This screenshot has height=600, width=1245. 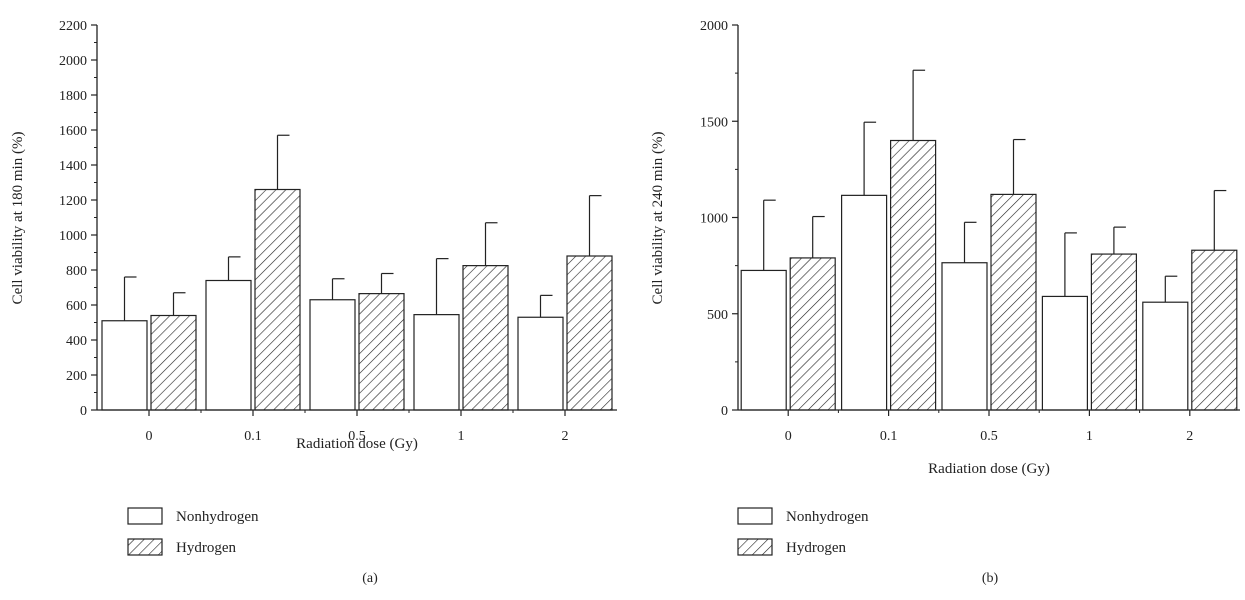 I want to click on y-tick-label: 200, so click(x=76, y=376).